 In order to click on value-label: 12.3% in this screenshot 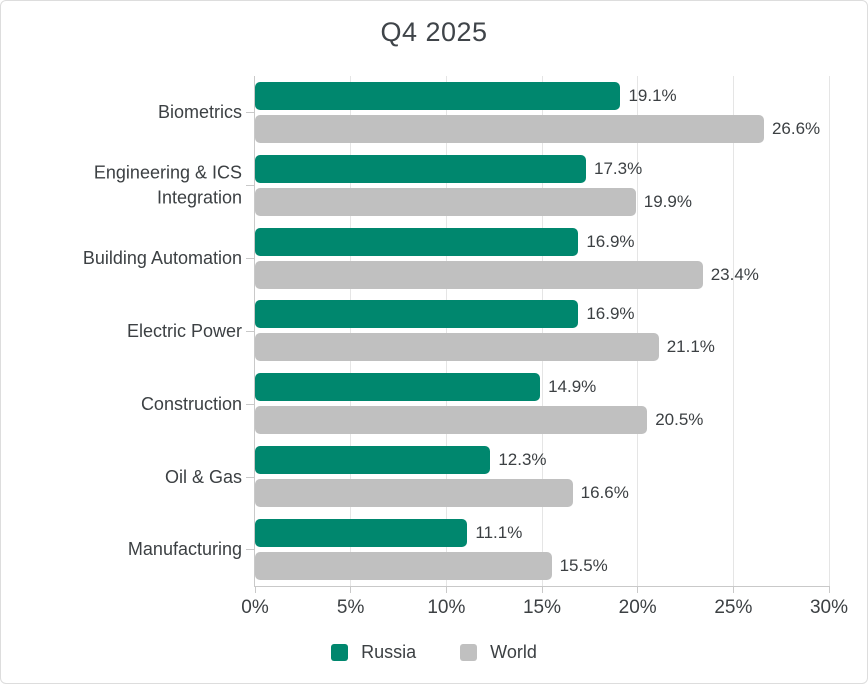, I will do `click(522, 460)`.